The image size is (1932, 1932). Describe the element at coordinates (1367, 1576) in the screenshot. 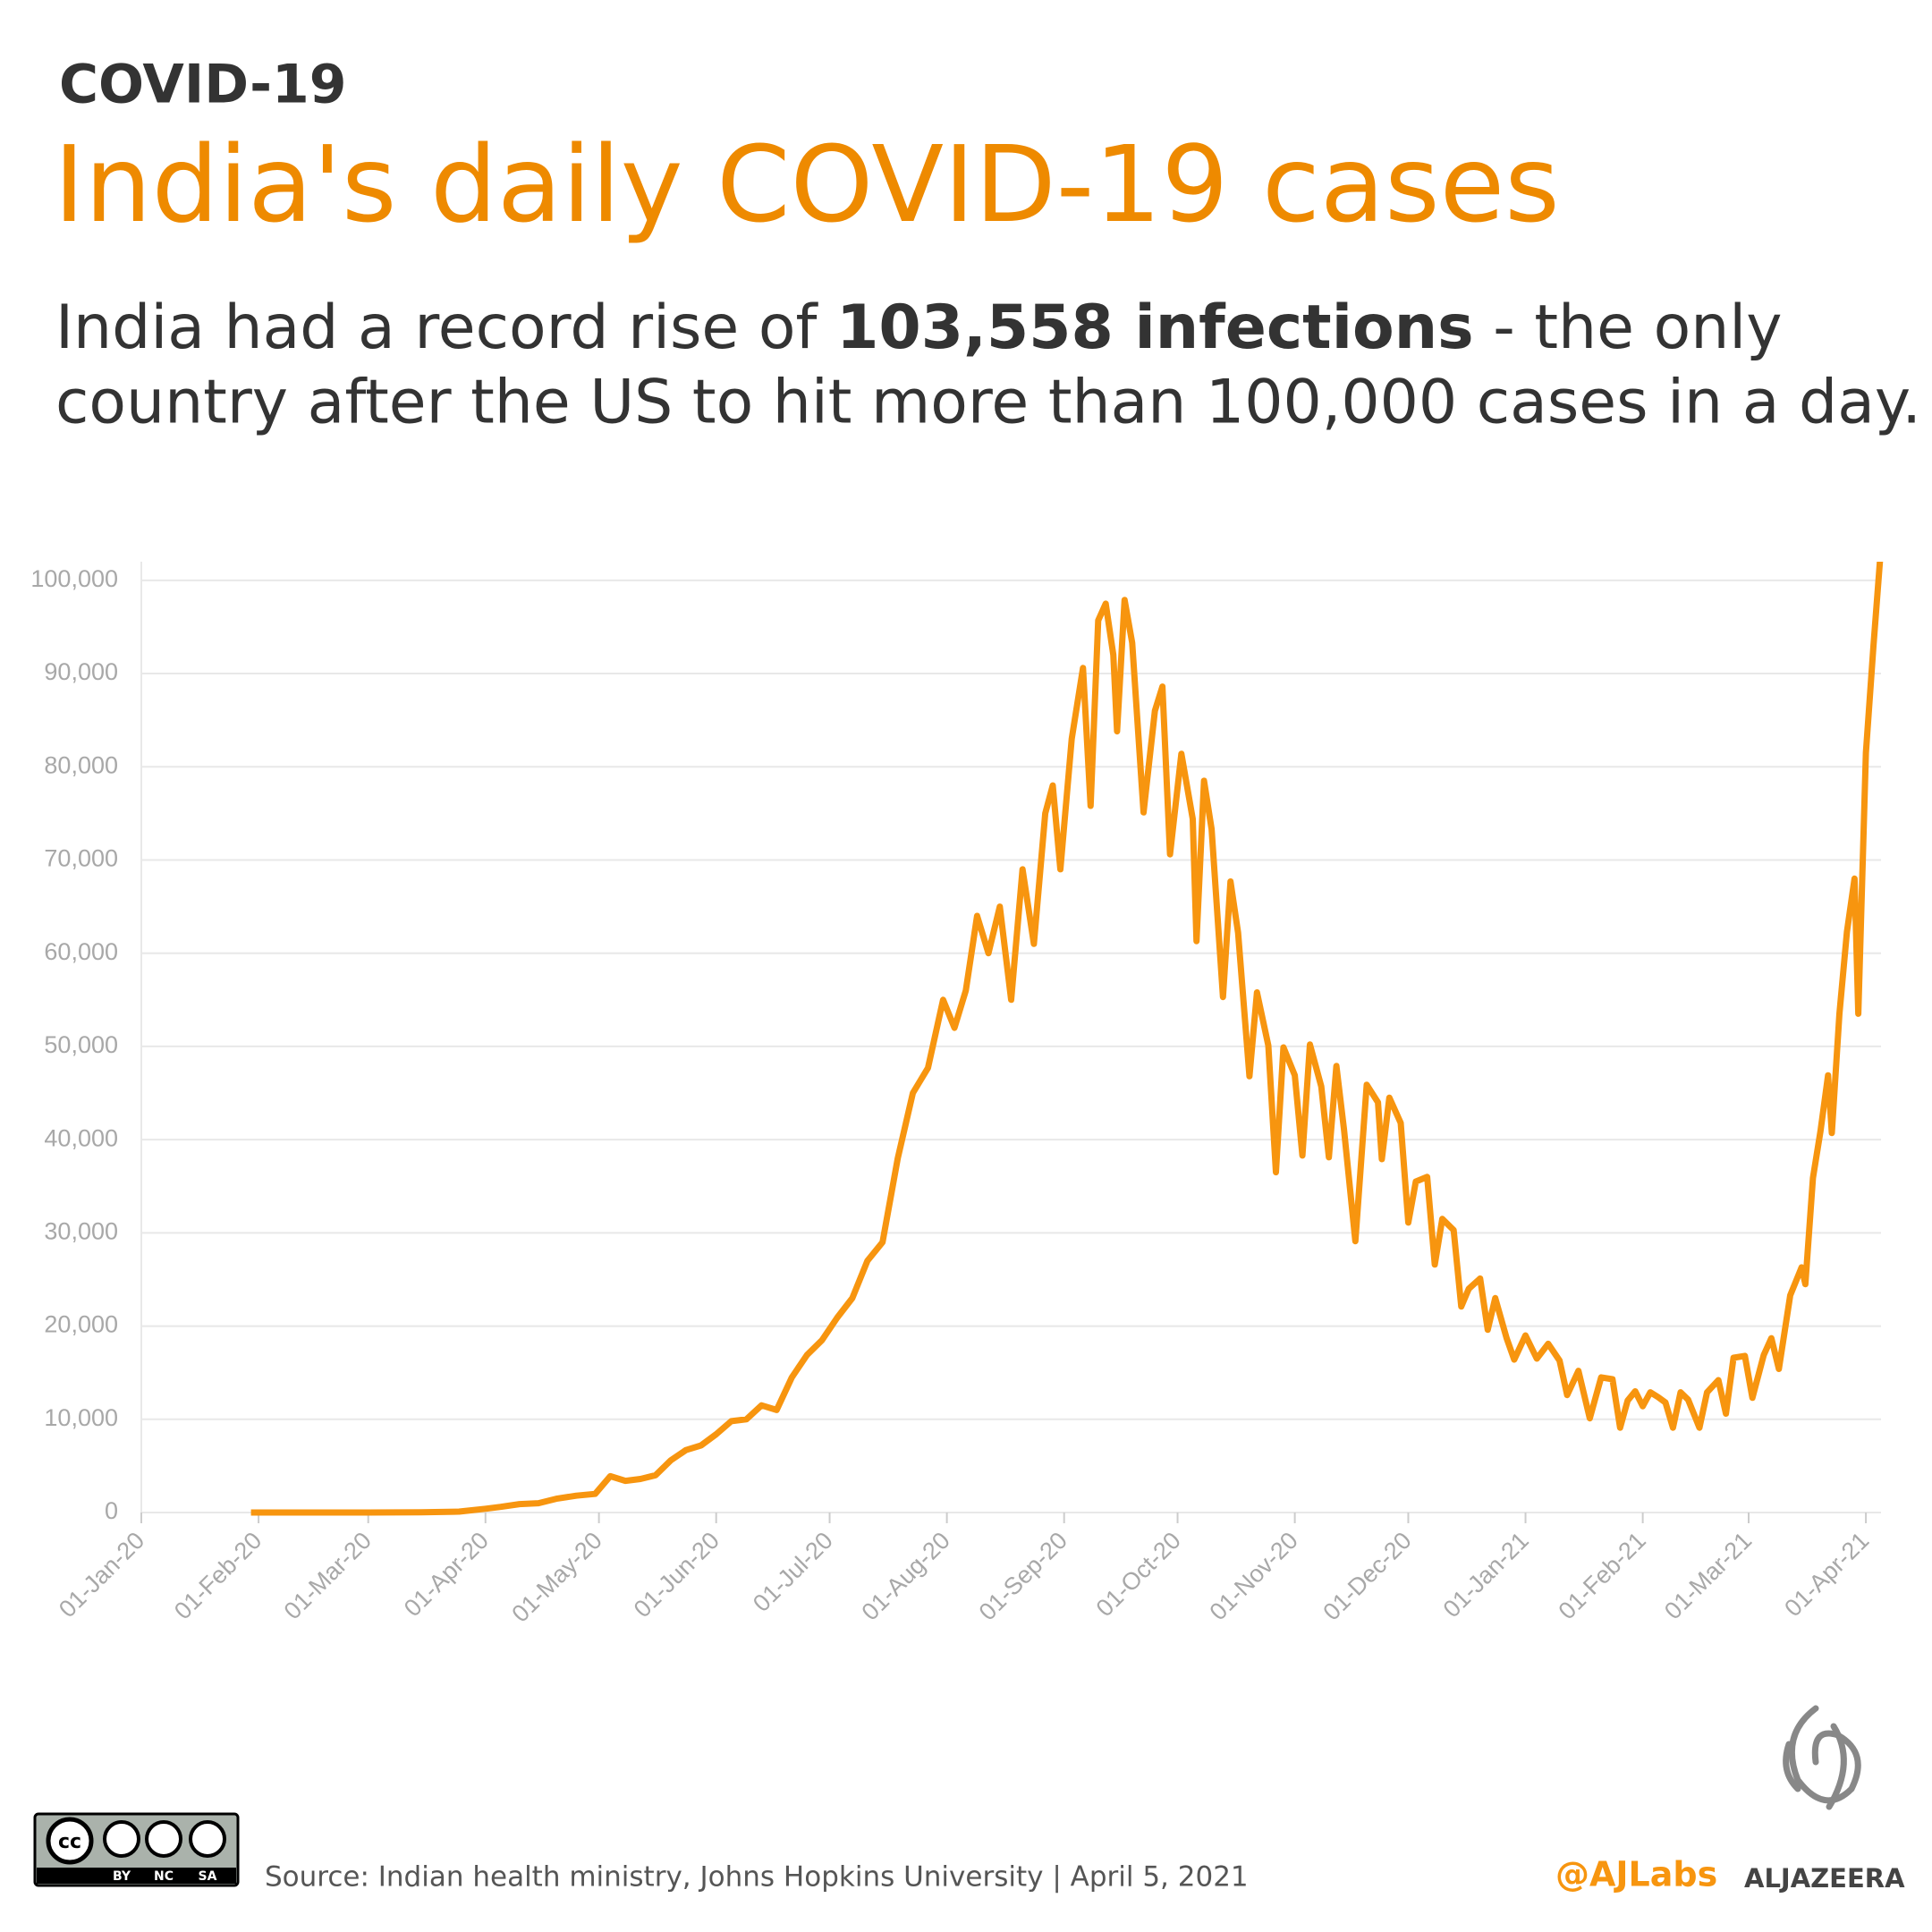

I see `x-tick-label: 01-Dec-20` at that location.